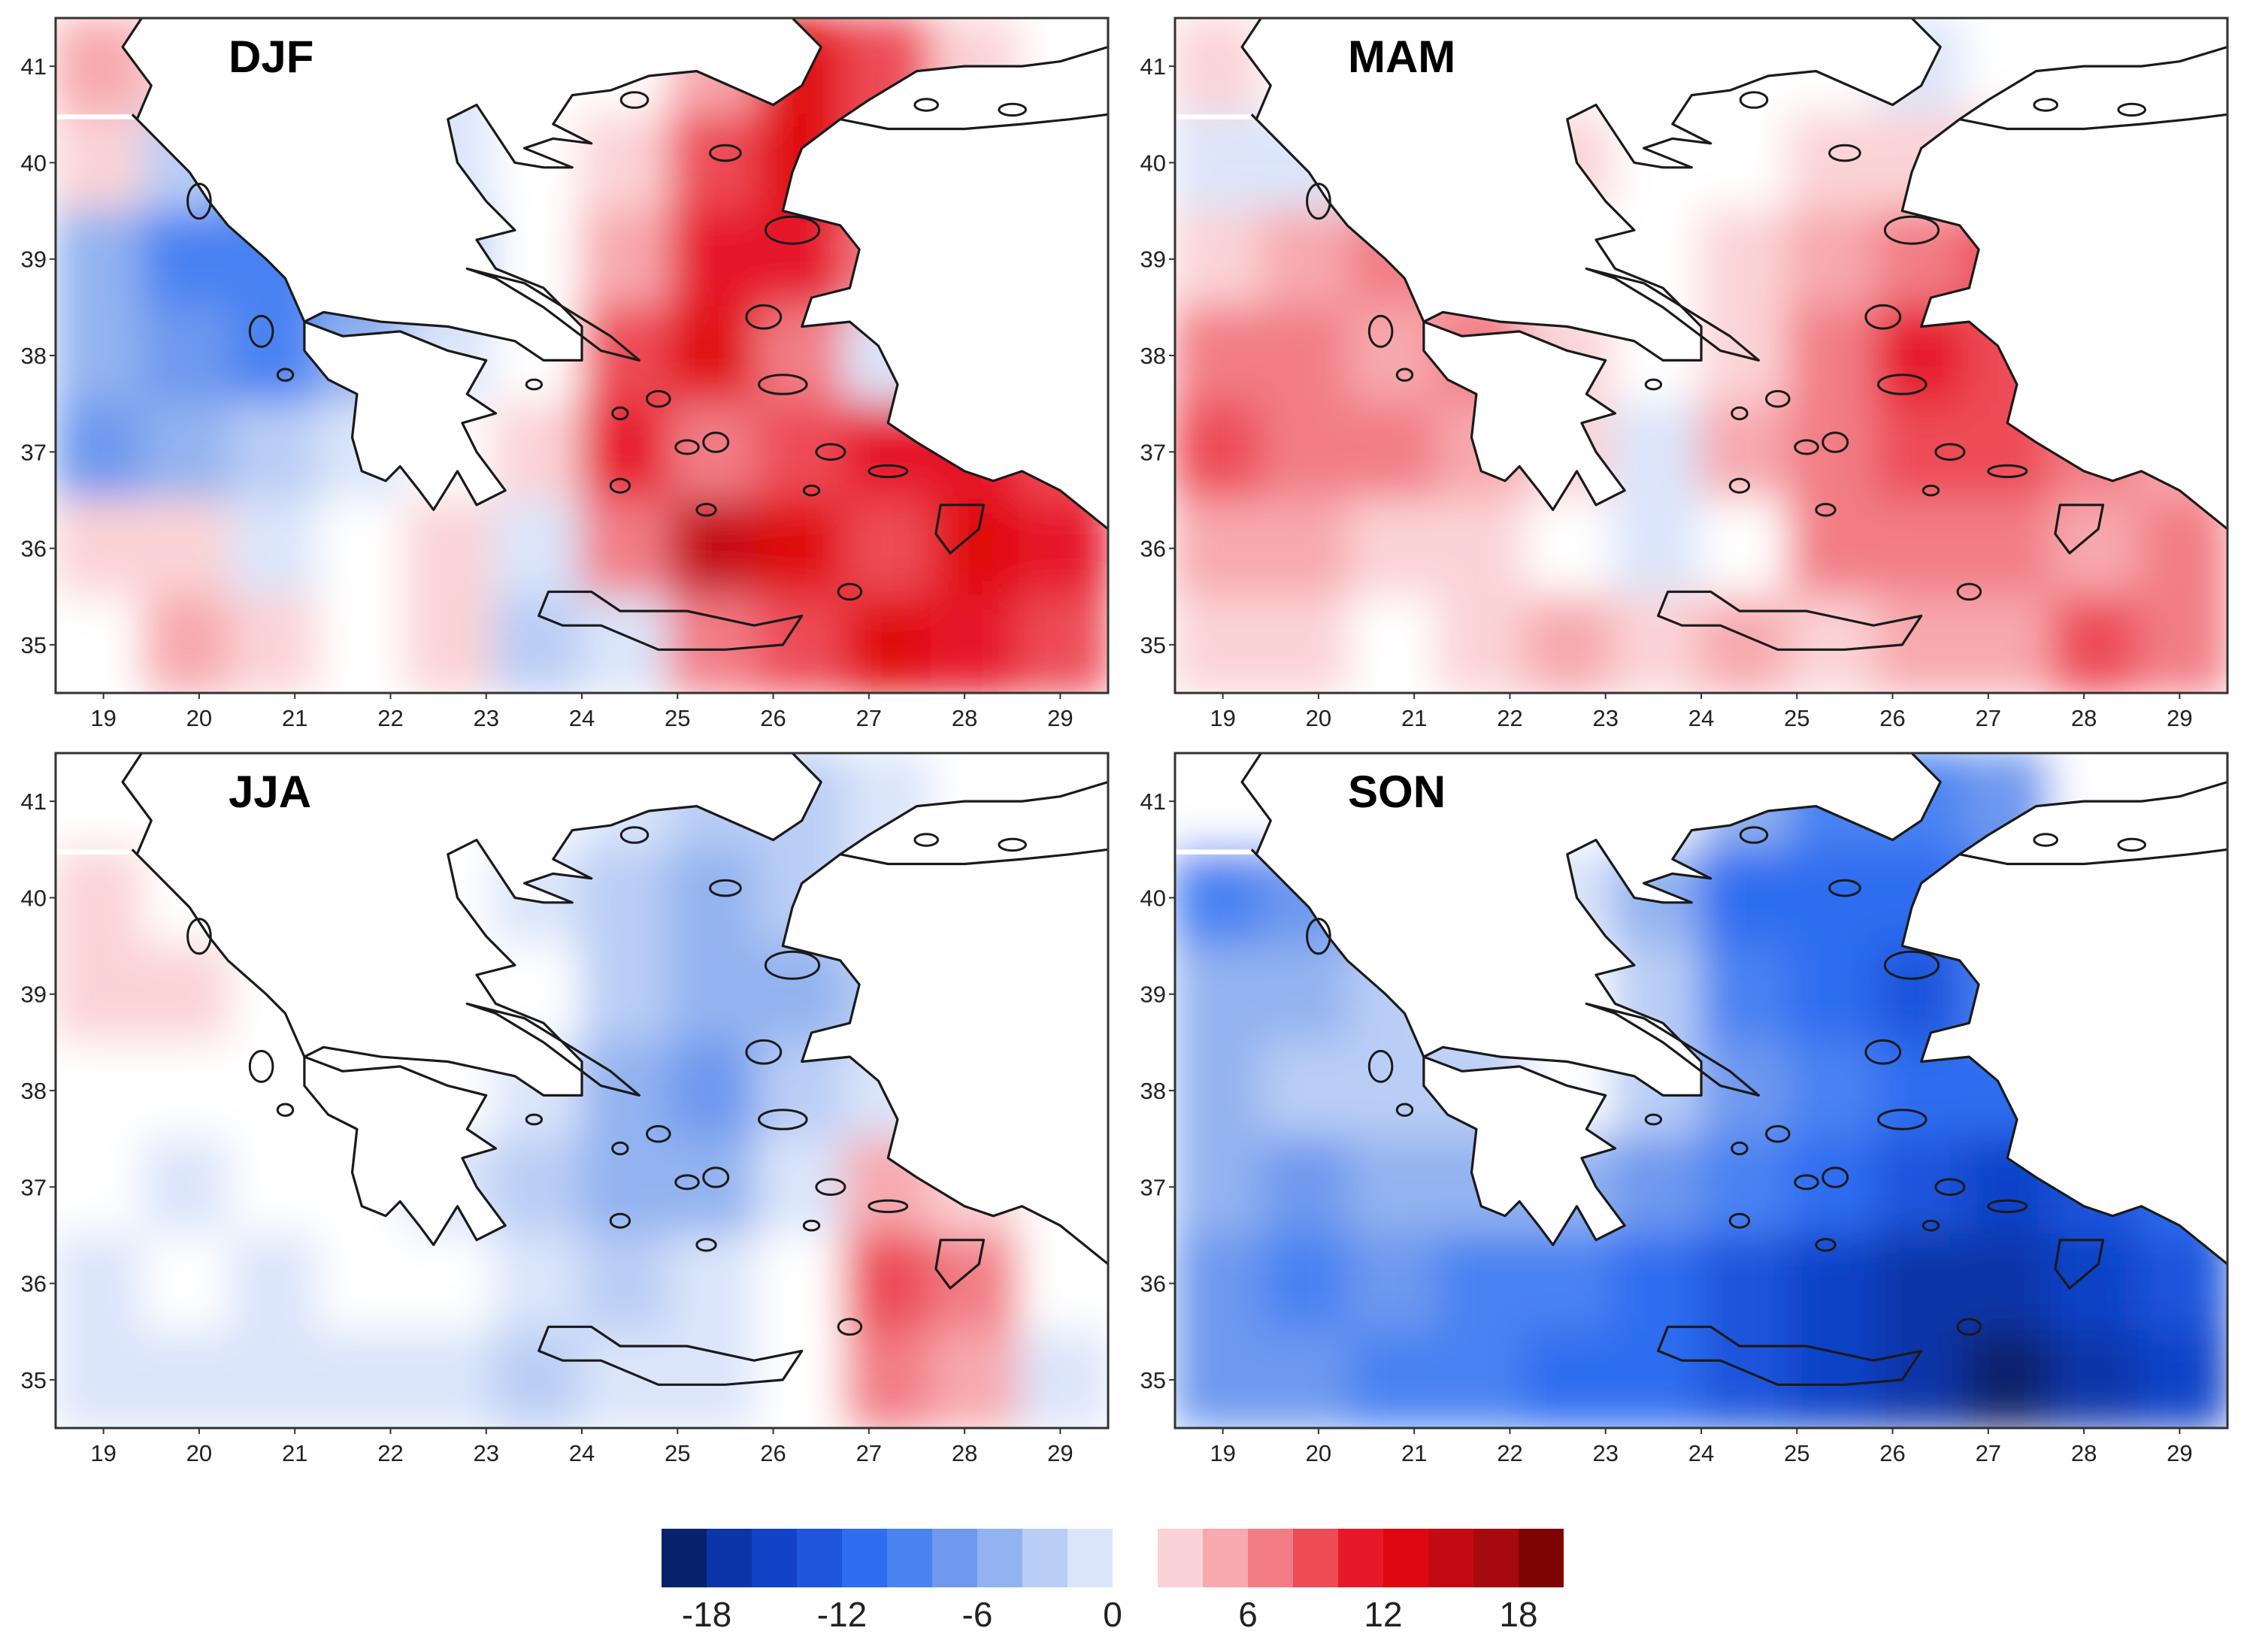  I want to click on x-tick-label: 22, so click(1509, 718).